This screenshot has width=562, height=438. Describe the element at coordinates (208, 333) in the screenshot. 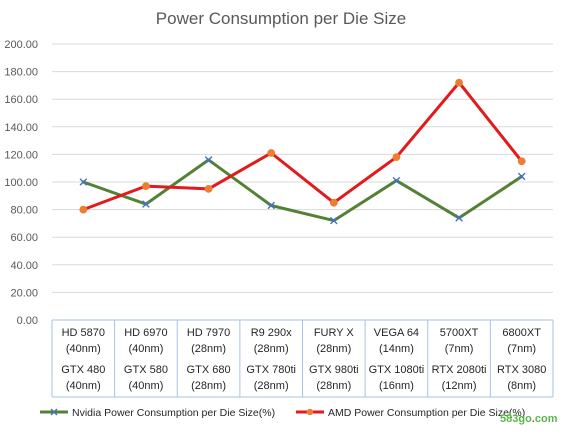

I see `x-tick-label: HD 7970` at that location.